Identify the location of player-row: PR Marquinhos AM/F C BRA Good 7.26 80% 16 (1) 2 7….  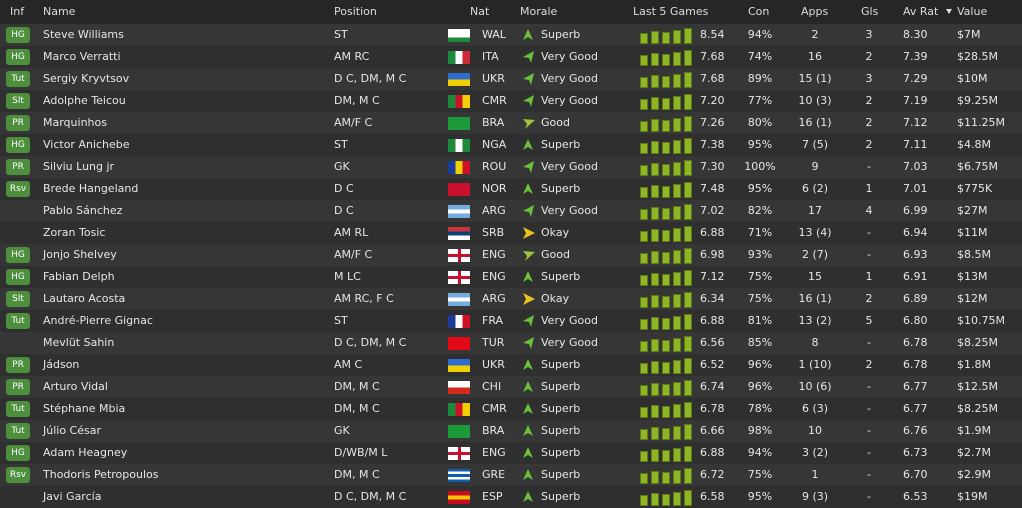
(511, 123).